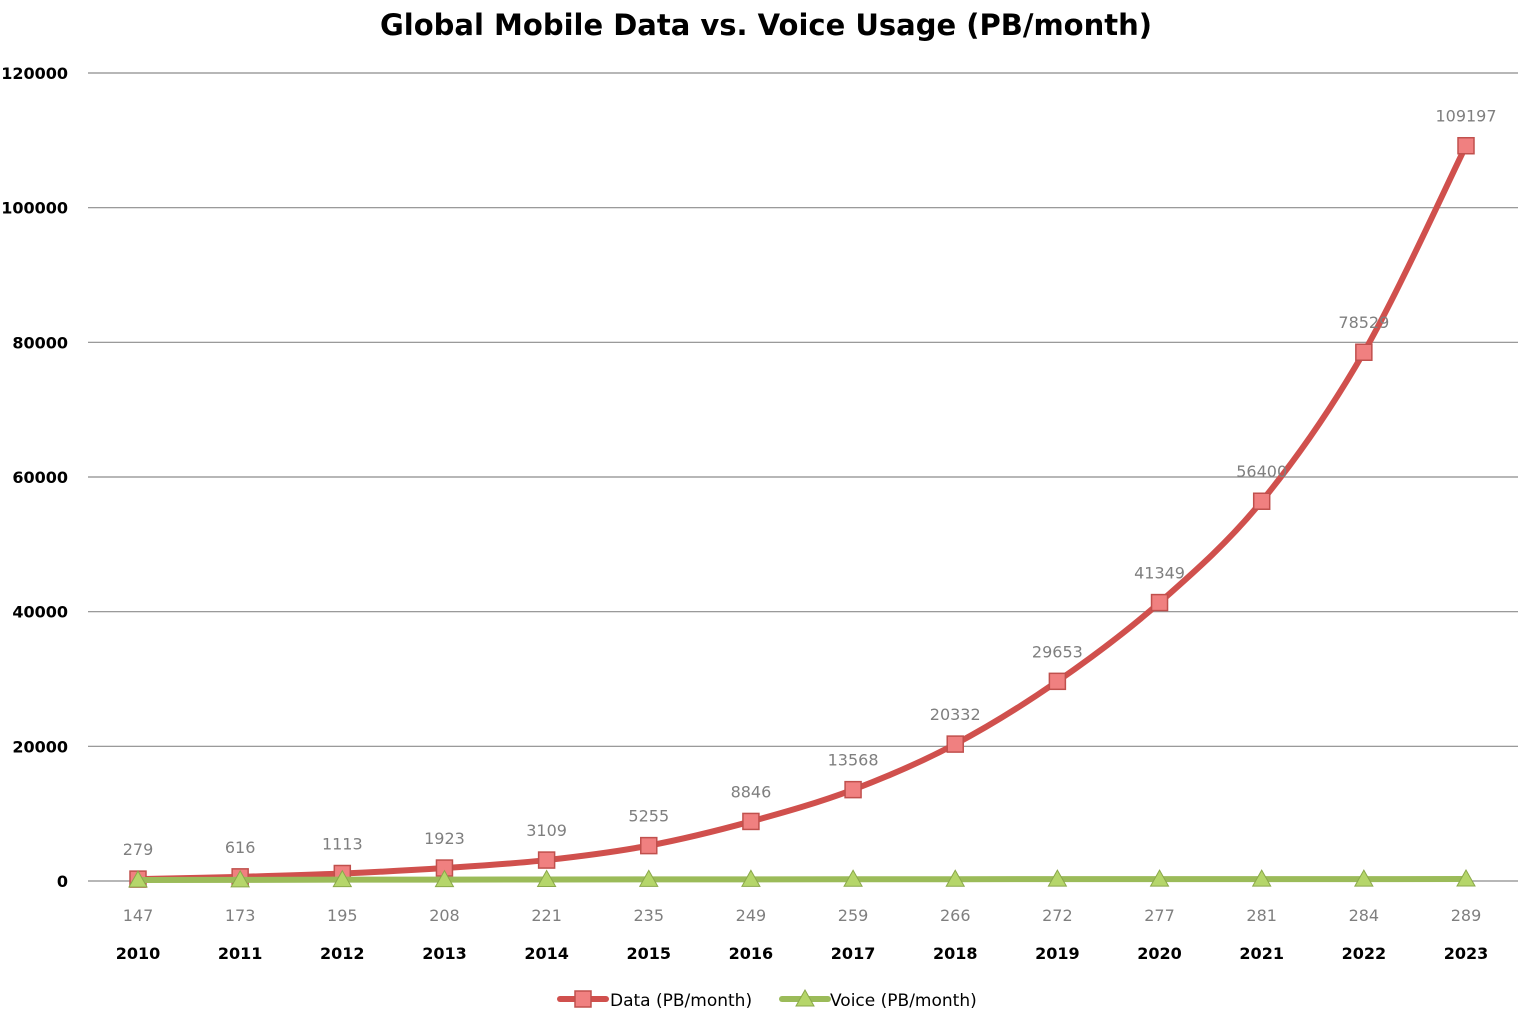  Describe the element at coordinates (546, 830) in the screenshot. I see `data-label: 3109` at that location.